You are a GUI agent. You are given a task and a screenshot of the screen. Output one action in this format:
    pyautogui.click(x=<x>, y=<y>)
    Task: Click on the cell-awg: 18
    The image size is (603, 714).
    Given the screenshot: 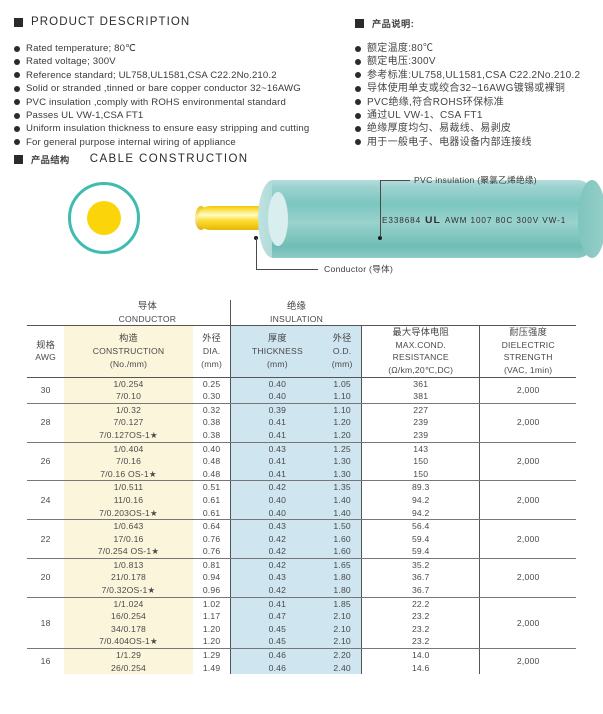 What is the action you would take?
    pyautogui.click(x=46, y=623)
    